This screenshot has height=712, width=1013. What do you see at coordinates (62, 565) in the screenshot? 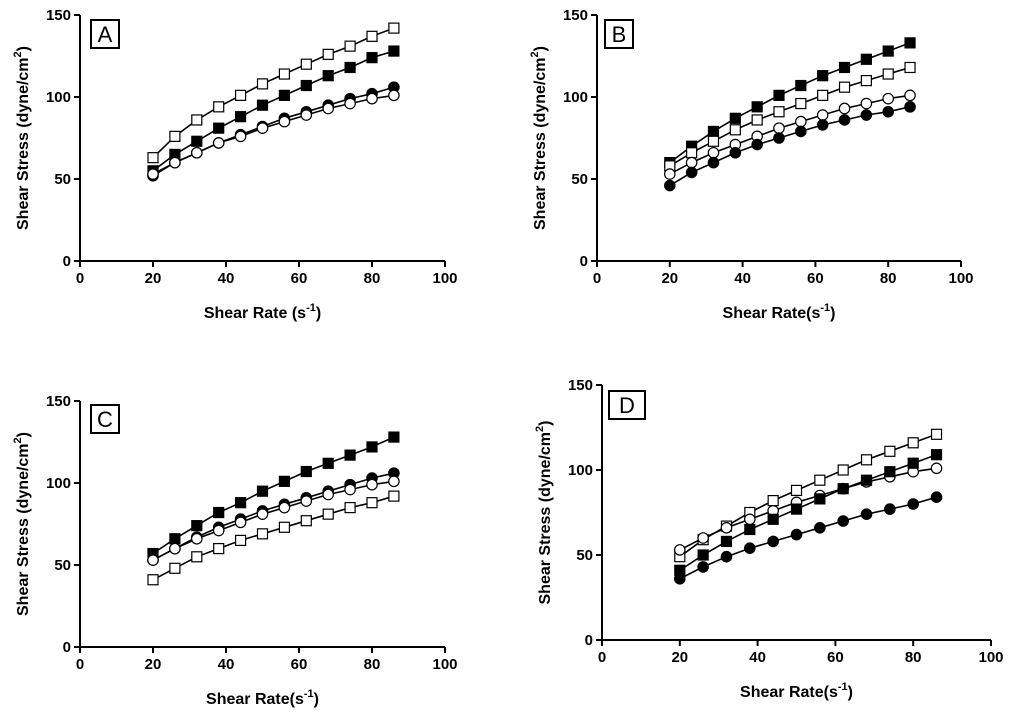
I see `y-tick-label: 50` at bounding box center [62, 565].